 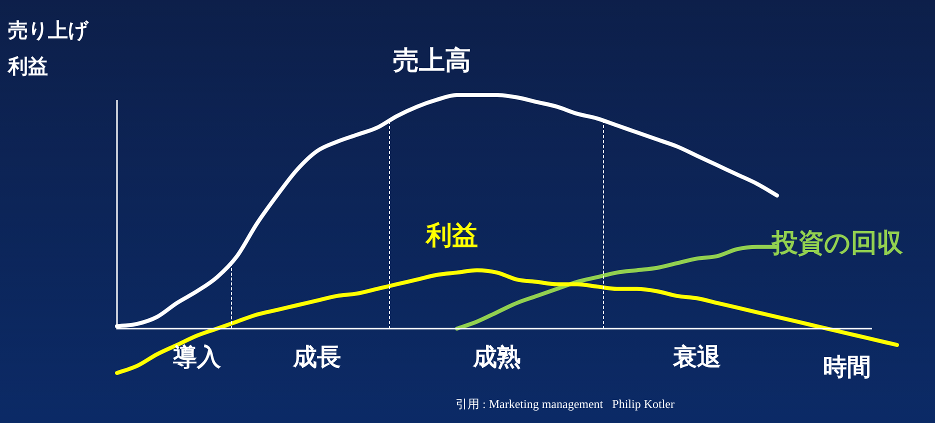 What do you see at coordinates (565, 404) in the screenshot?
I see `text: 引用 : Marketing management Philip Kotler` at bounding box center [565, 404].